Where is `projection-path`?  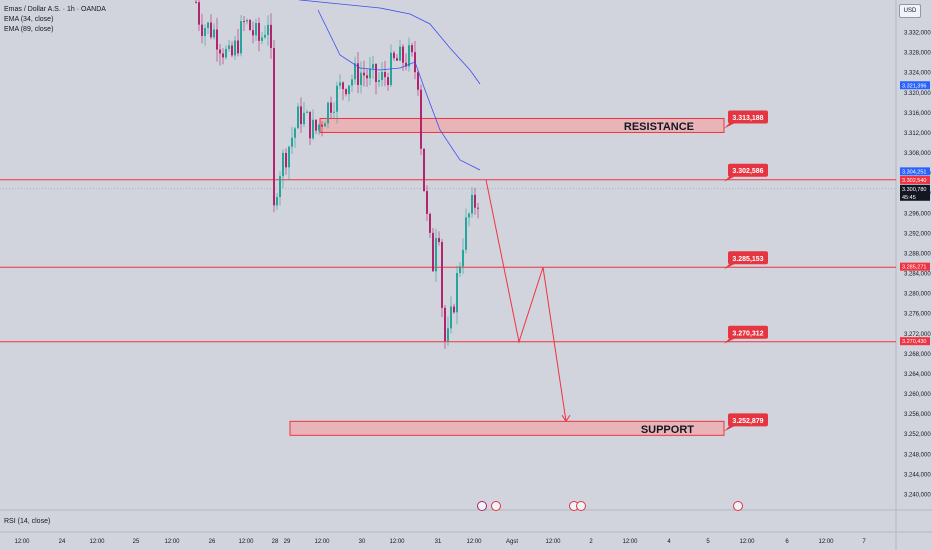
projection-path is located at coordinates (526, 300).